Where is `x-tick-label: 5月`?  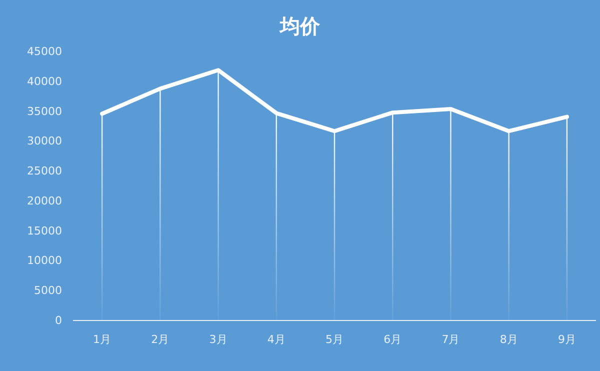 x-tick-label: 5月 is located at coordinates (335, 339).